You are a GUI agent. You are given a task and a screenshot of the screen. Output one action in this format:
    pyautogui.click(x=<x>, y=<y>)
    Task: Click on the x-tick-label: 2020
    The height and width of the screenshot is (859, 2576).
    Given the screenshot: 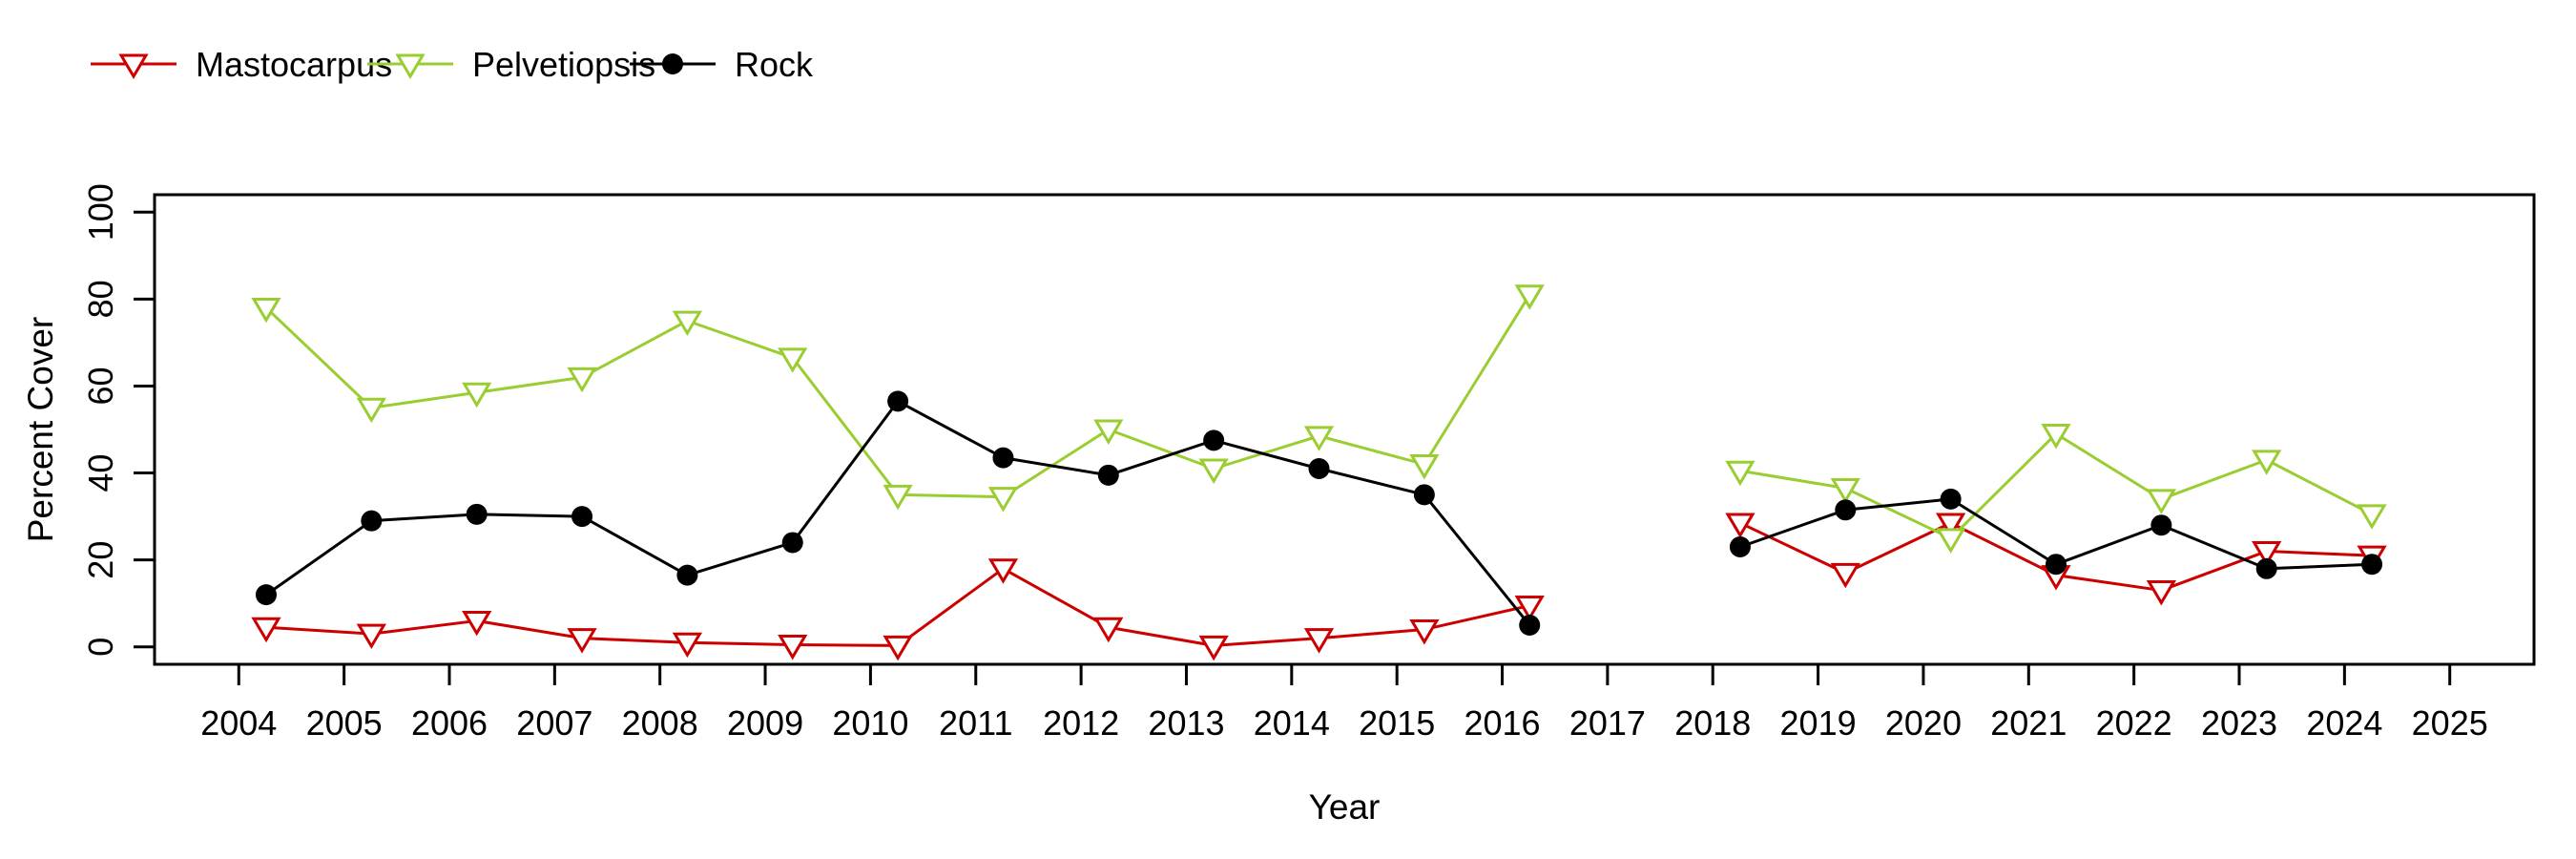 What is the action you would take?
    pyautogui.click(x=1923, y=723)
    